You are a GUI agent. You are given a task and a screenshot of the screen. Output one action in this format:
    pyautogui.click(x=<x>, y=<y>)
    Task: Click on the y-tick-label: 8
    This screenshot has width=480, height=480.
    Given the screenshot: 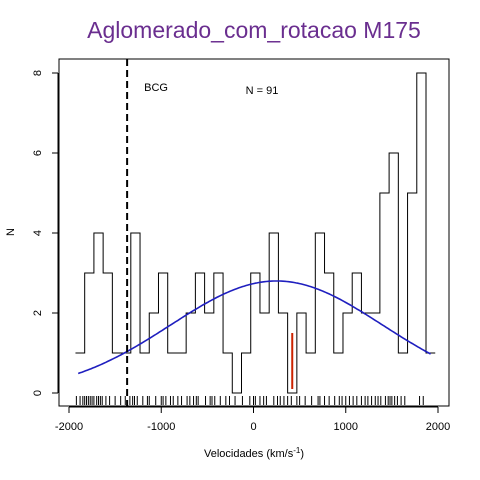 What is the action you would take?
    pyautogui.click(x=38, y=73)
    